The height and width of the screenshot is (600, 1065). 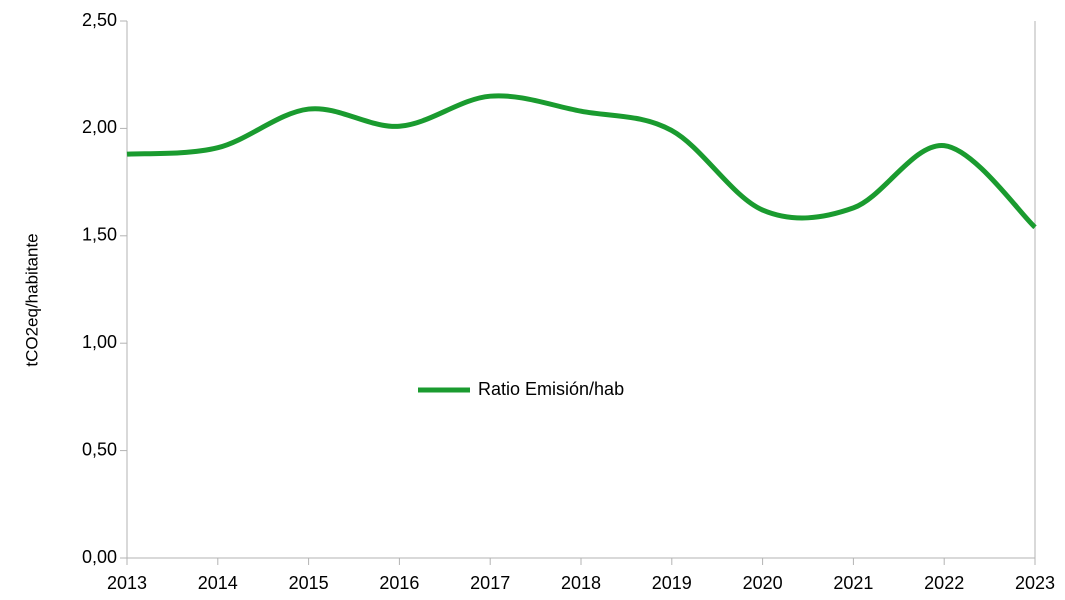 I want to click on x-tick-label: 2016, so click(x=399, y=583).